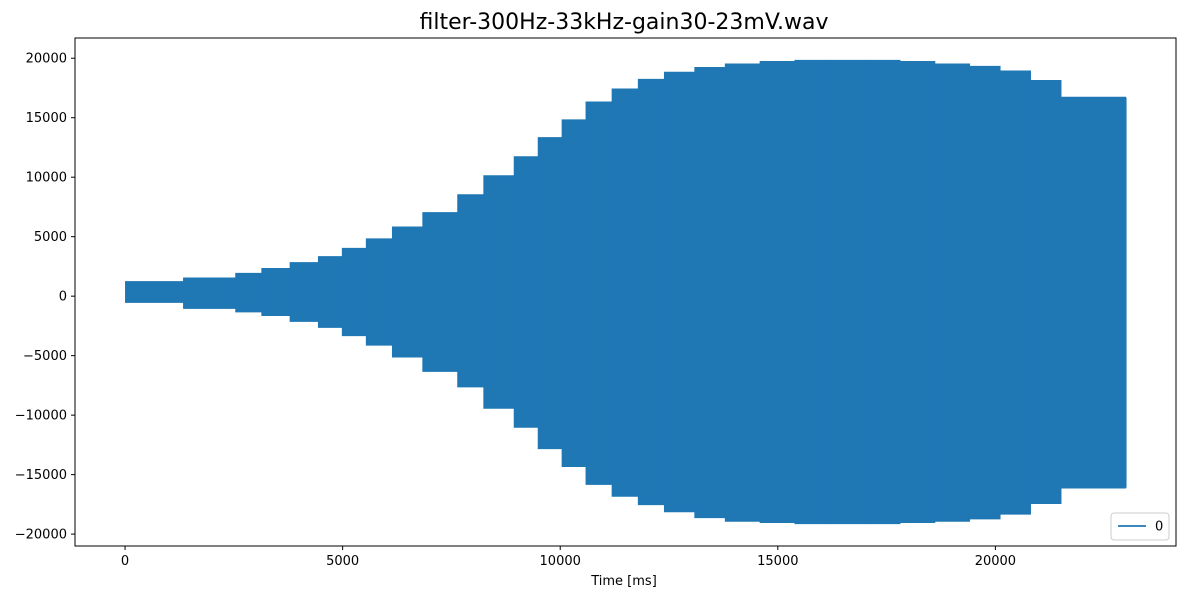  Describe the element at coordinates (560, 561) in the screenshot. I see `x-tick-label: 10000` at that location.